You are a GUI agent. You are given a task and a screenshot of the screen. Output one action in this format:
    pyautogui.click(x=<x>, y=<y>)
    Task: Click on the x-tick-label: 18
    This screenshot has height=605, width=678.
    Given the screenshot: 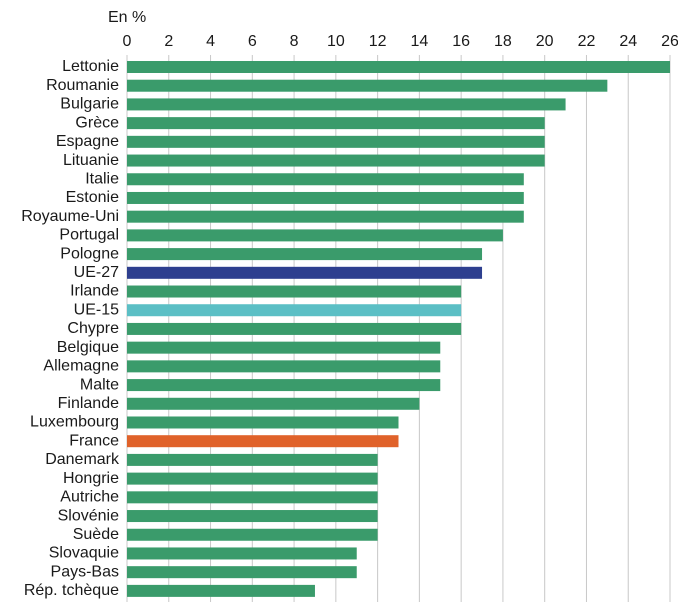 What is the action you would take?
    pyautogui.click(x=503, y=41)
    